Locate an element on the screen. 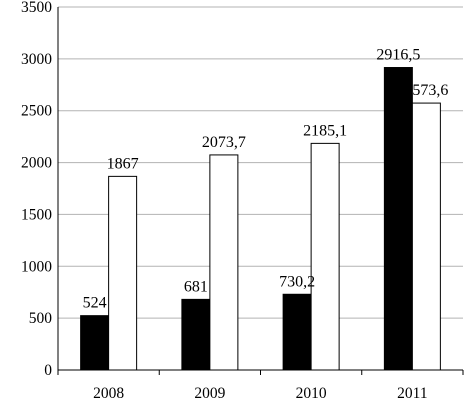 The height and width of the screenshot is (408, 473). y-tick-label: 500 is located at coordinates (41, 318).